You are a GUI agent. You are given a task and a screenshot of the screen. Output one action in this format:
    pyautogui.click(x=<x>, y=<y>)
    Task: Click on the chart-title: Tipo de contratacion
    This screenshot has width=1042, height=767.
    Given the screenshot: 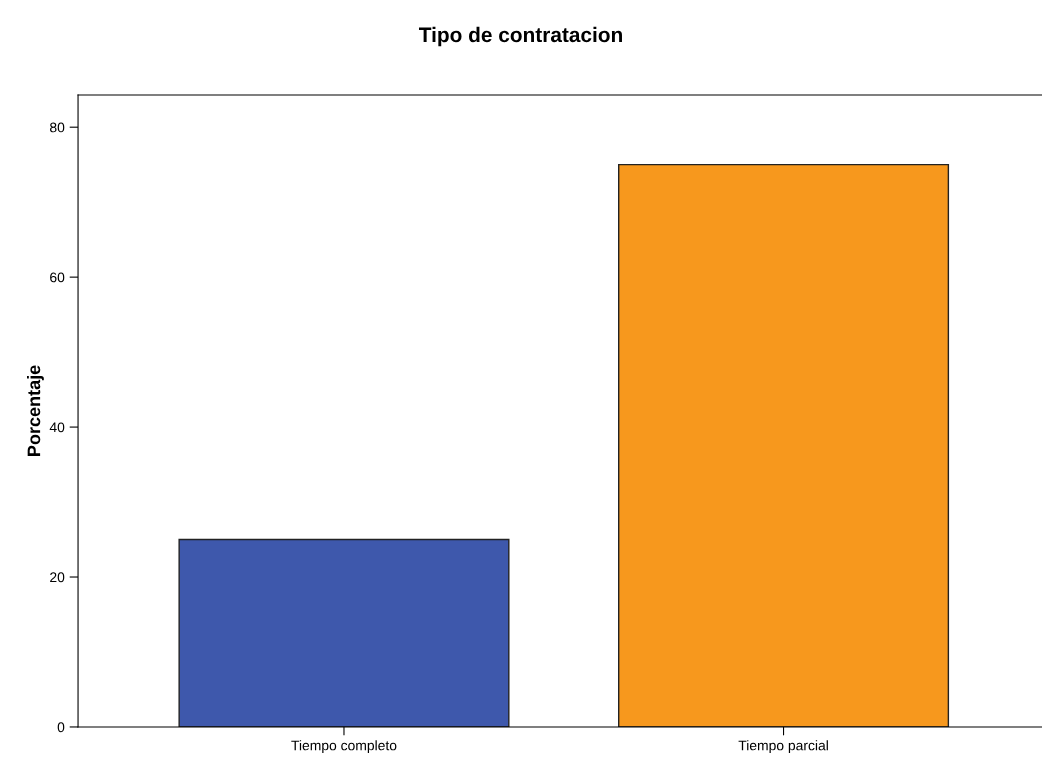 What is the action you would take?
    pyautogui.click(x=520, y=36)
    